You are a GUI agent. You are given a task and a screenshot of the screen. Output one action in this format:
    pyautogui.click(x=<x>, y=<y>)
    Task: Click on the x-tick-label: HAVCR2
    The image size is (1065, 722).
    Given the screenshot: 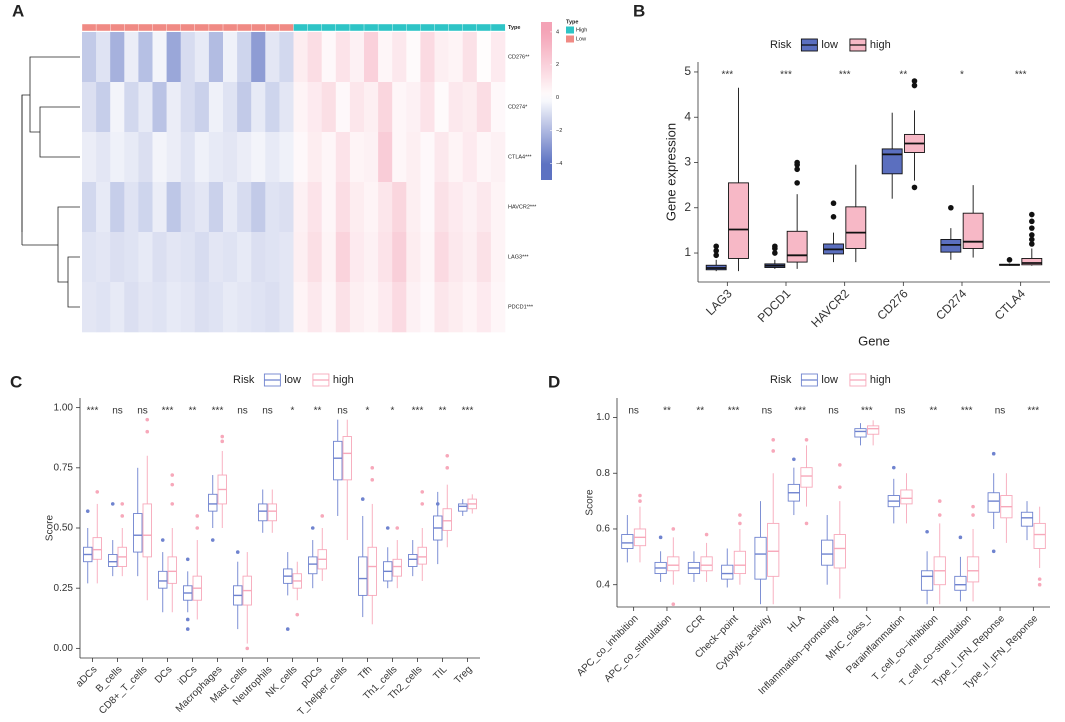 What is the action you would take?
    pyautogui.click(x=830, y=308)
    